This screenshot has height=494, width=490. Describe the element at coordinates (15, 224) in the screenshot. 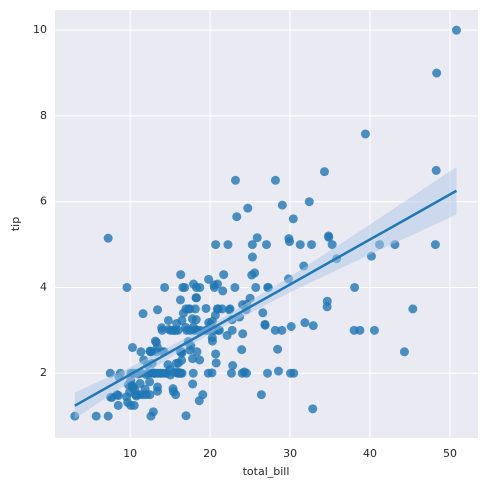

I see `y-axis-label: tip` at that location.